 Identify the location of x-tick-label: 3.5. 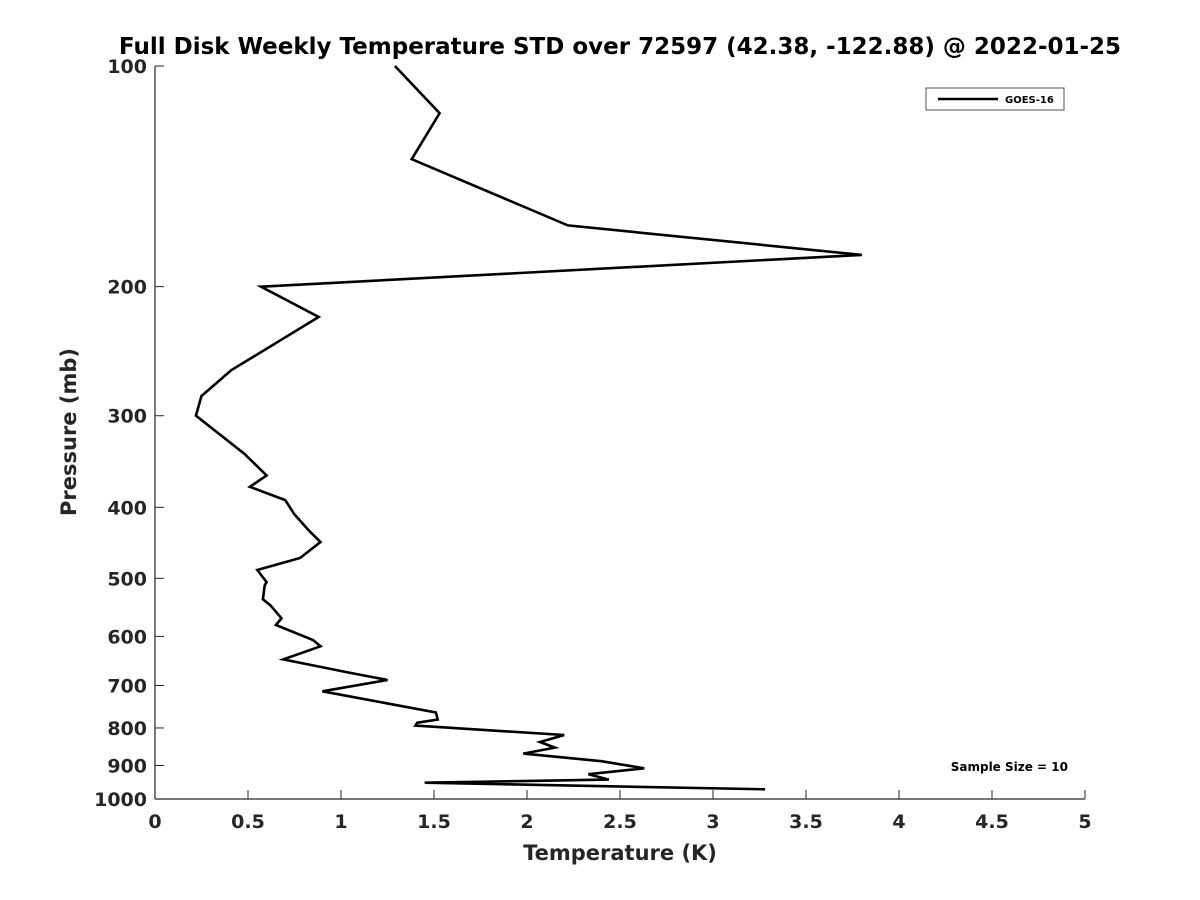
(806, 822).